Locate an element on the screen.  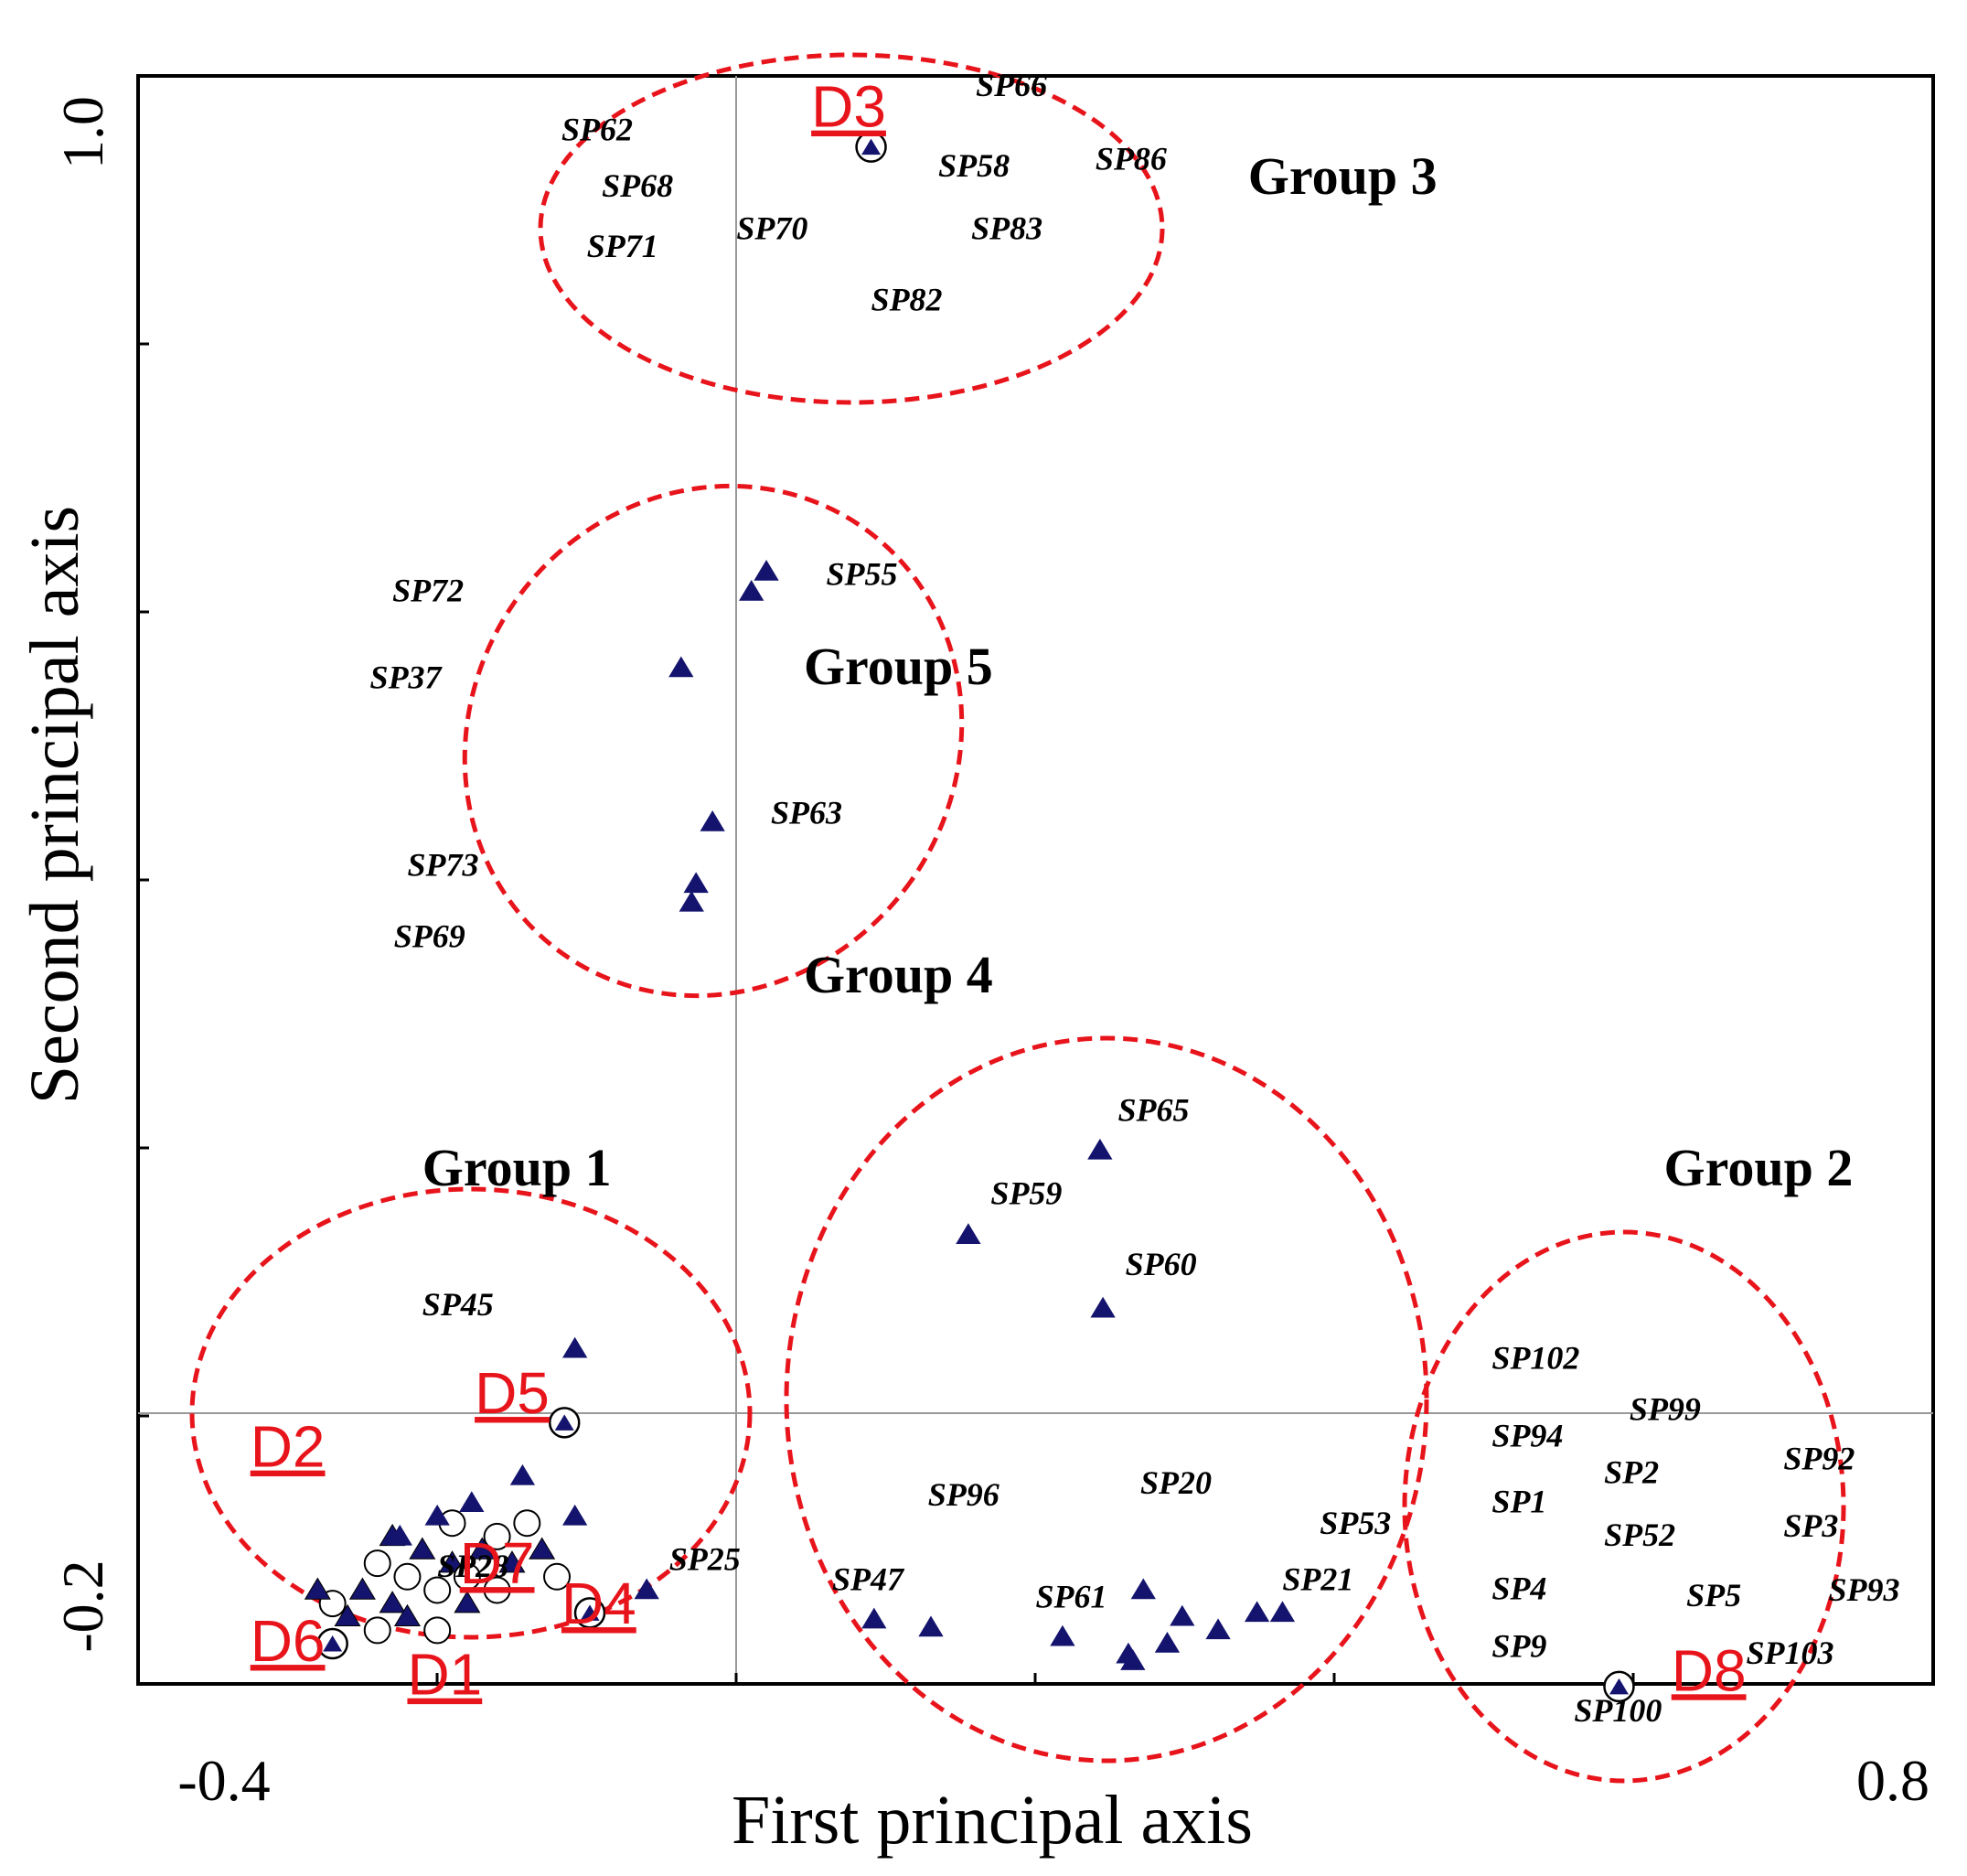
d-label-d4: D4 is located at coordinates (599, 1603).